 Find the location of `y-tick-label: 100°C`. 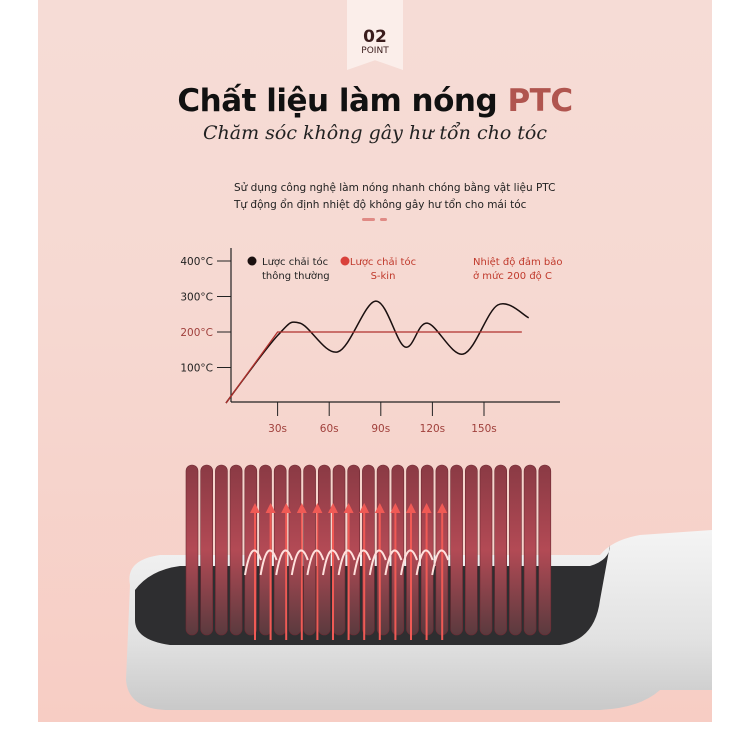

y-tick-label: 100°C is located at coordinates (196, 369).